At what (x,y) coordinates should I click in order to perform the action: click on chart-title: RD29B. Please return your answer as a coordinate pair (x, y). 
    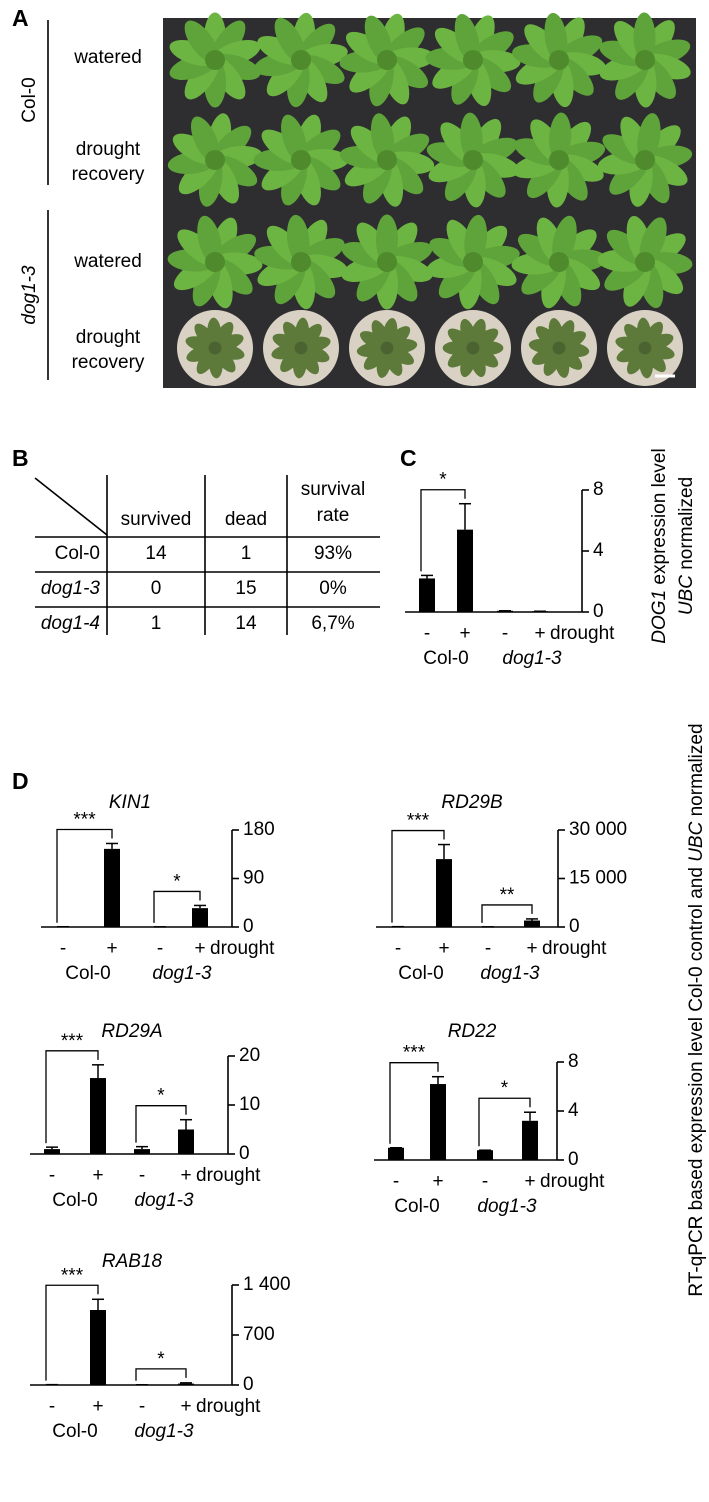
    Looking at the image, I should click on (472, 802).